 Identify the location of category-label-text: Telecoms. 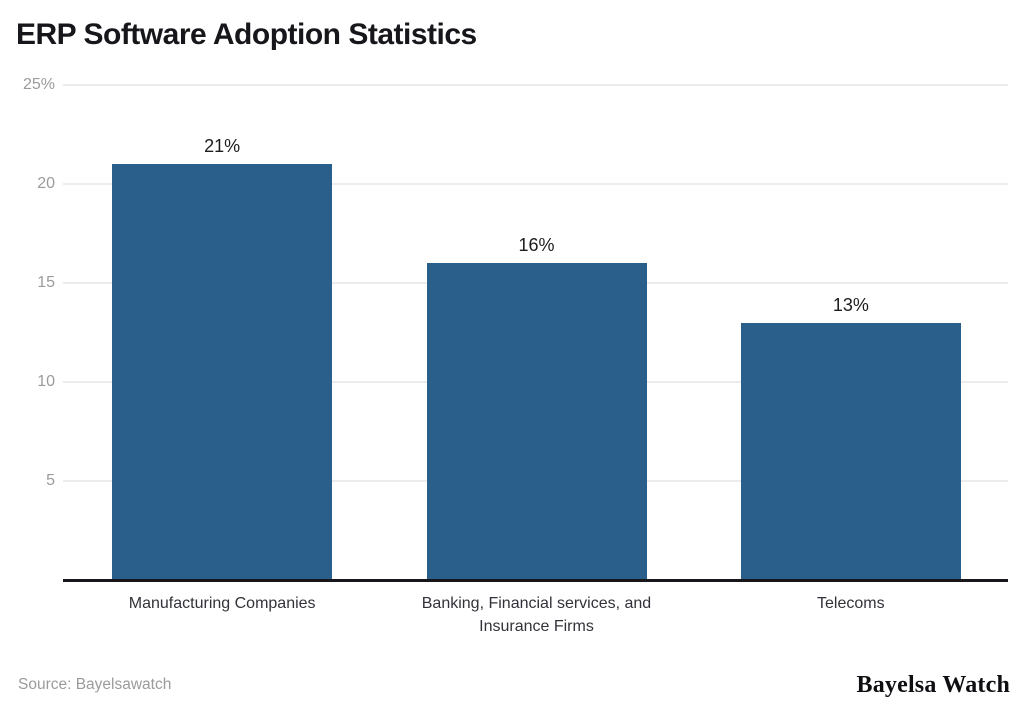
(851, 603).